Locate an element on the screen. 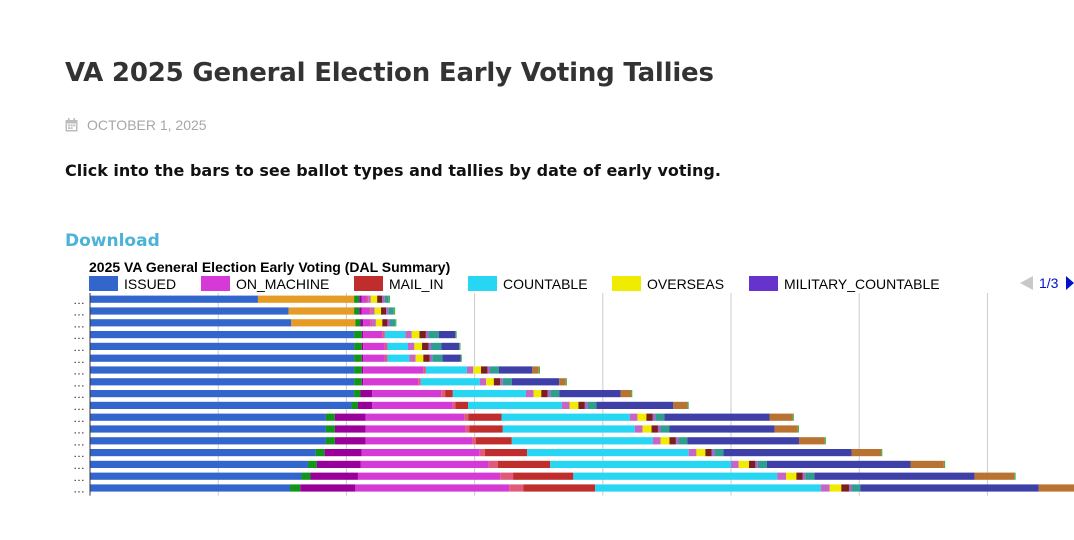  legend-item-military-countable: MILITARY_COUNTABLE is located at coordinates (844, 283).